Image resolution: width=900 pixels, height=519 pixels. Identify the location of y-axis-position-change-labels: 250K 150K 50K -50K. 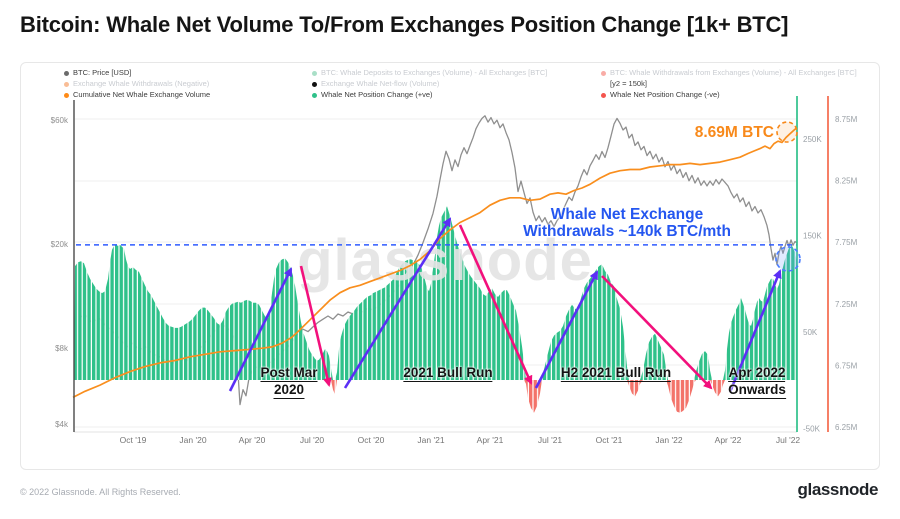
(812, 284).